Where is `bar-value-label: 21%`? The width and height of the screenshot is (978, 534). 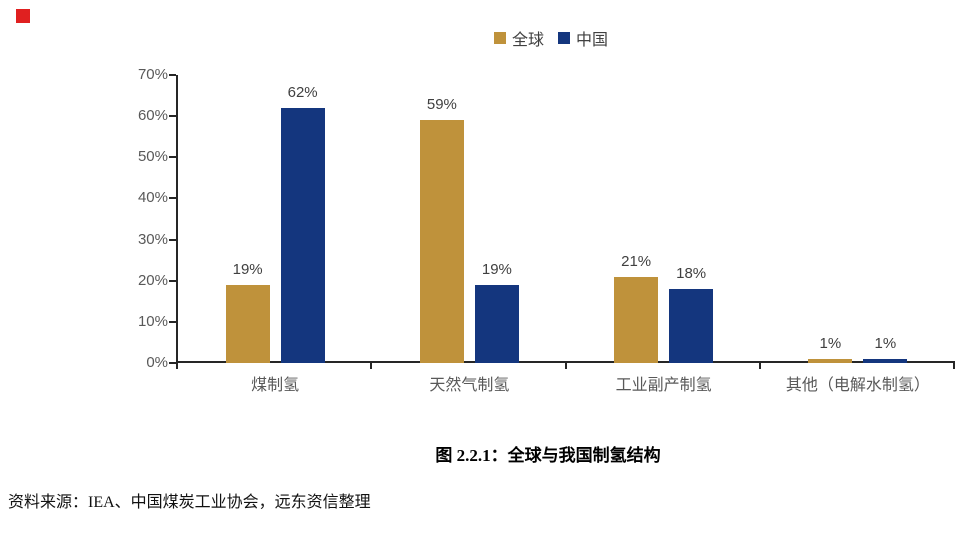 bar-value-label: 21% is located at coordinates (636, 261).